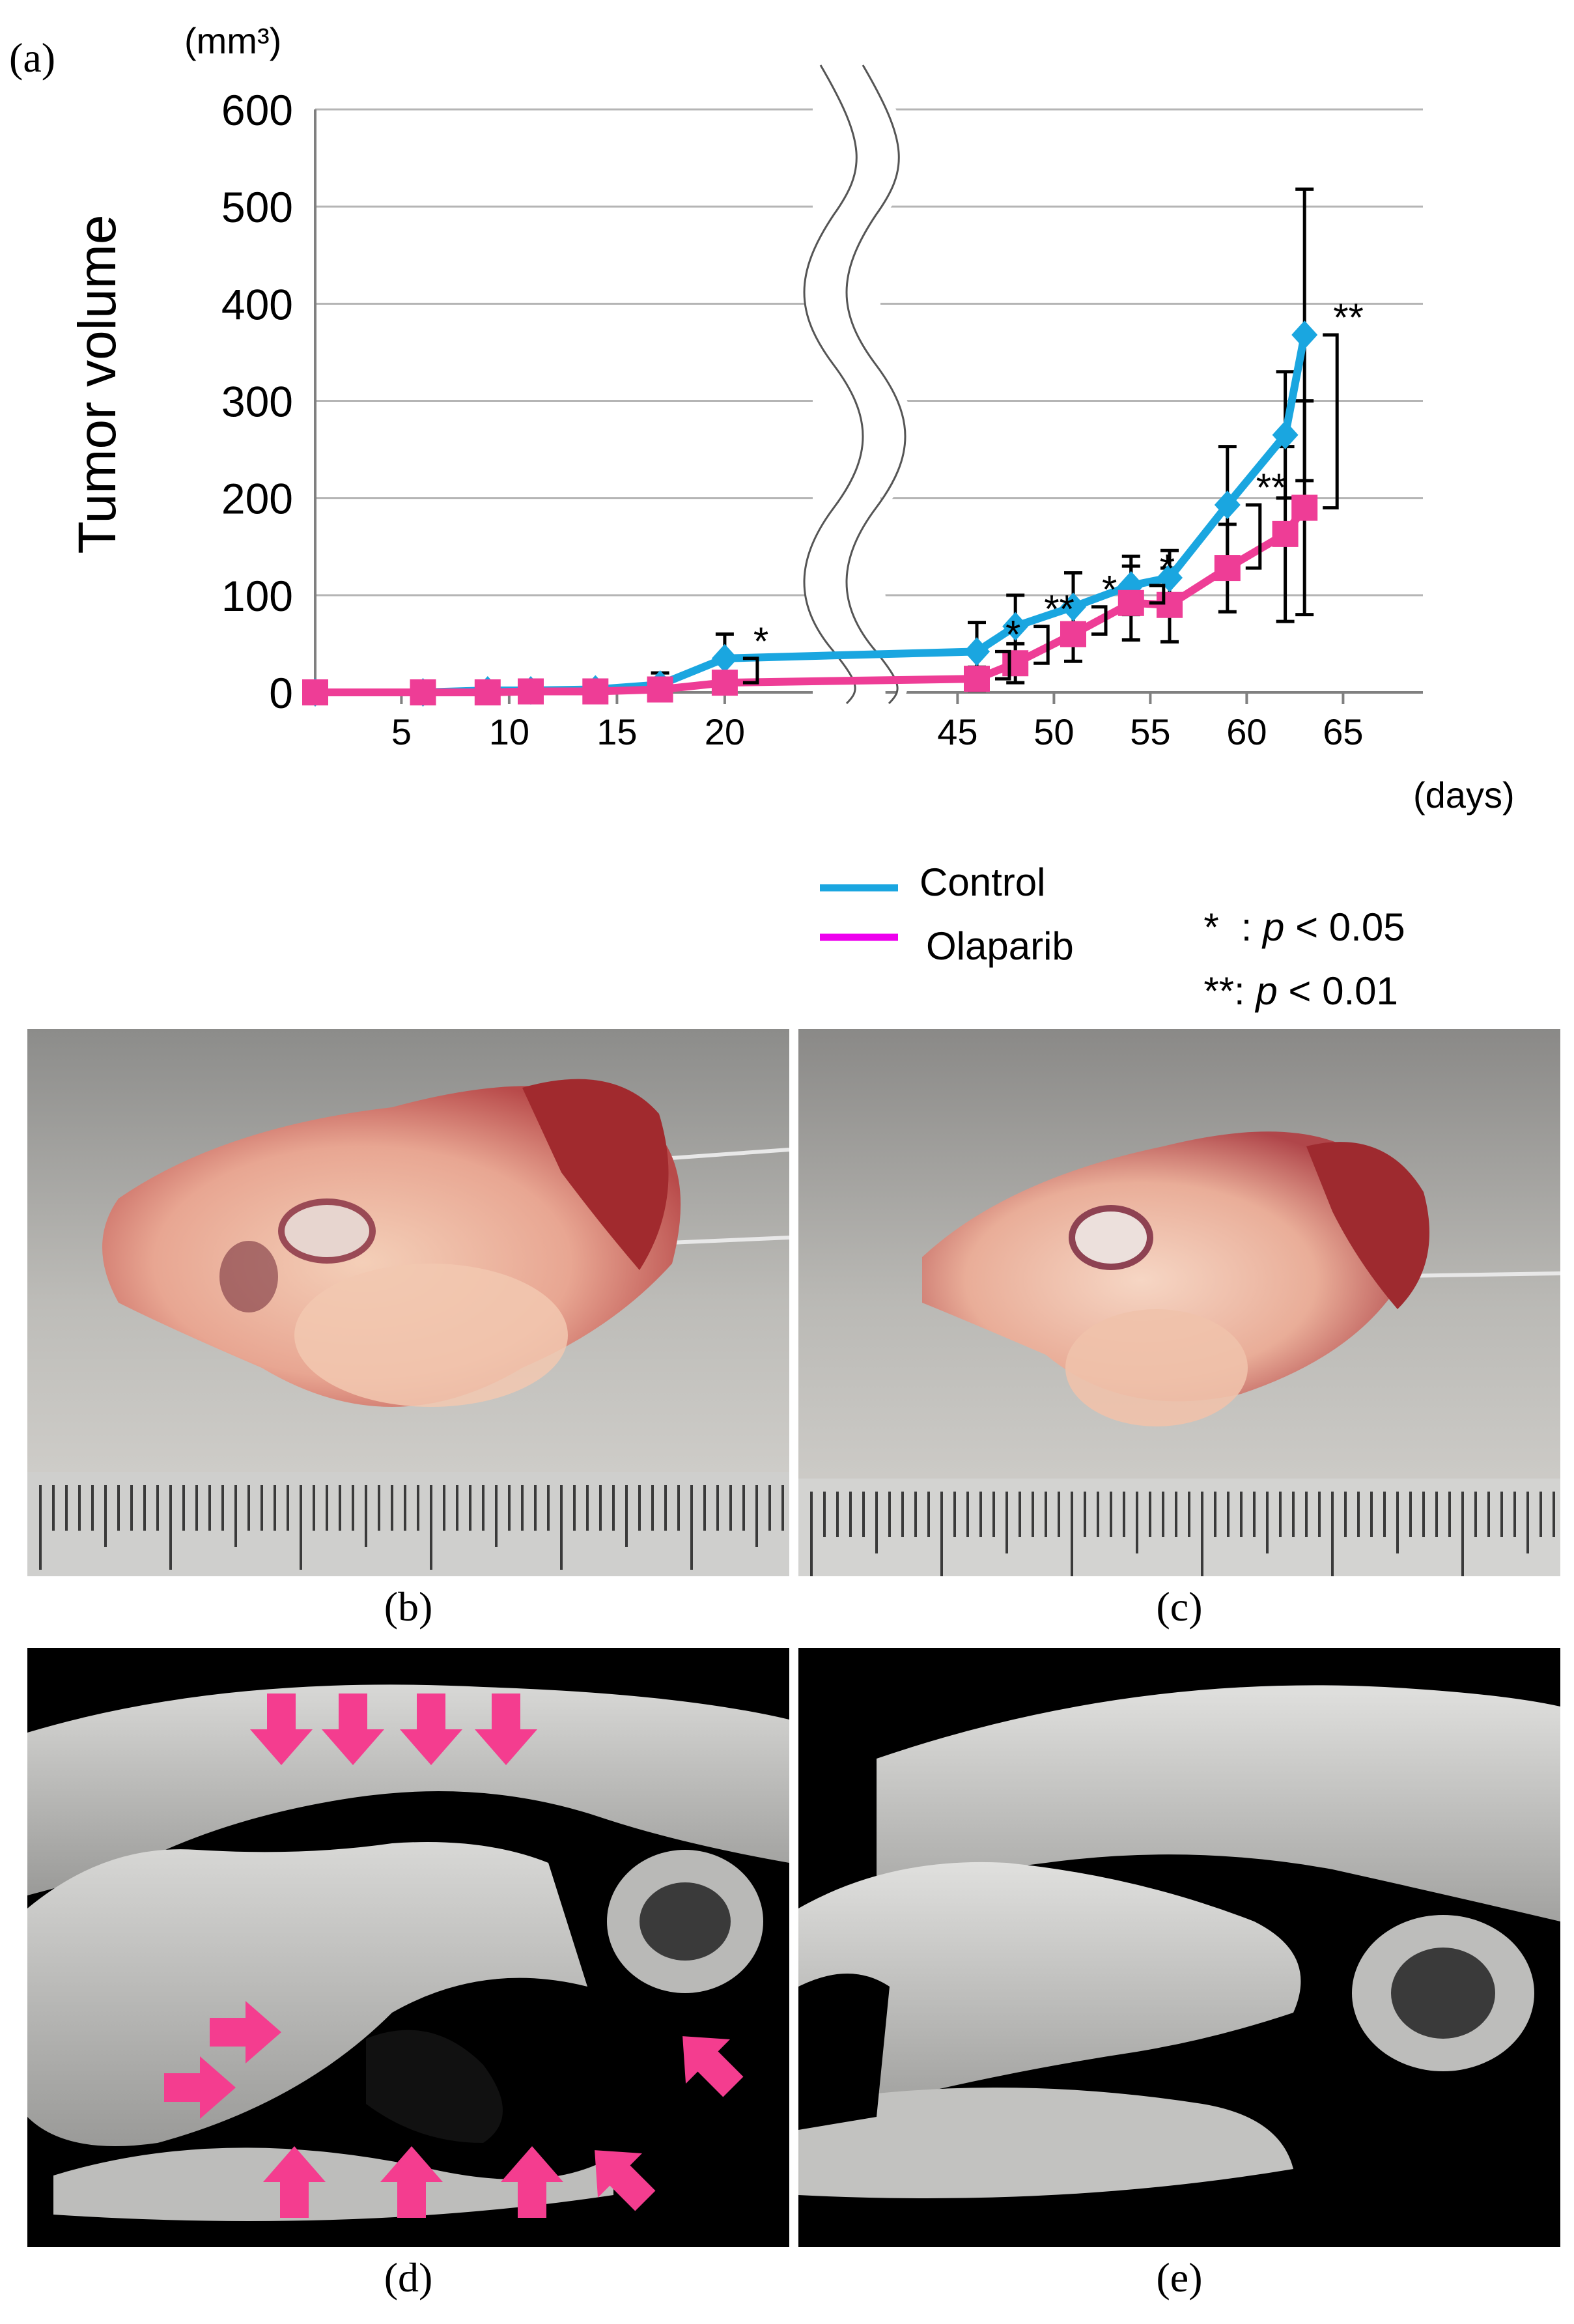 This screenshot has height=2324, width=1574. Describe the element at coordinates (32, 58) in the screenshot. I see `panel-label-a: (a)` at that location.